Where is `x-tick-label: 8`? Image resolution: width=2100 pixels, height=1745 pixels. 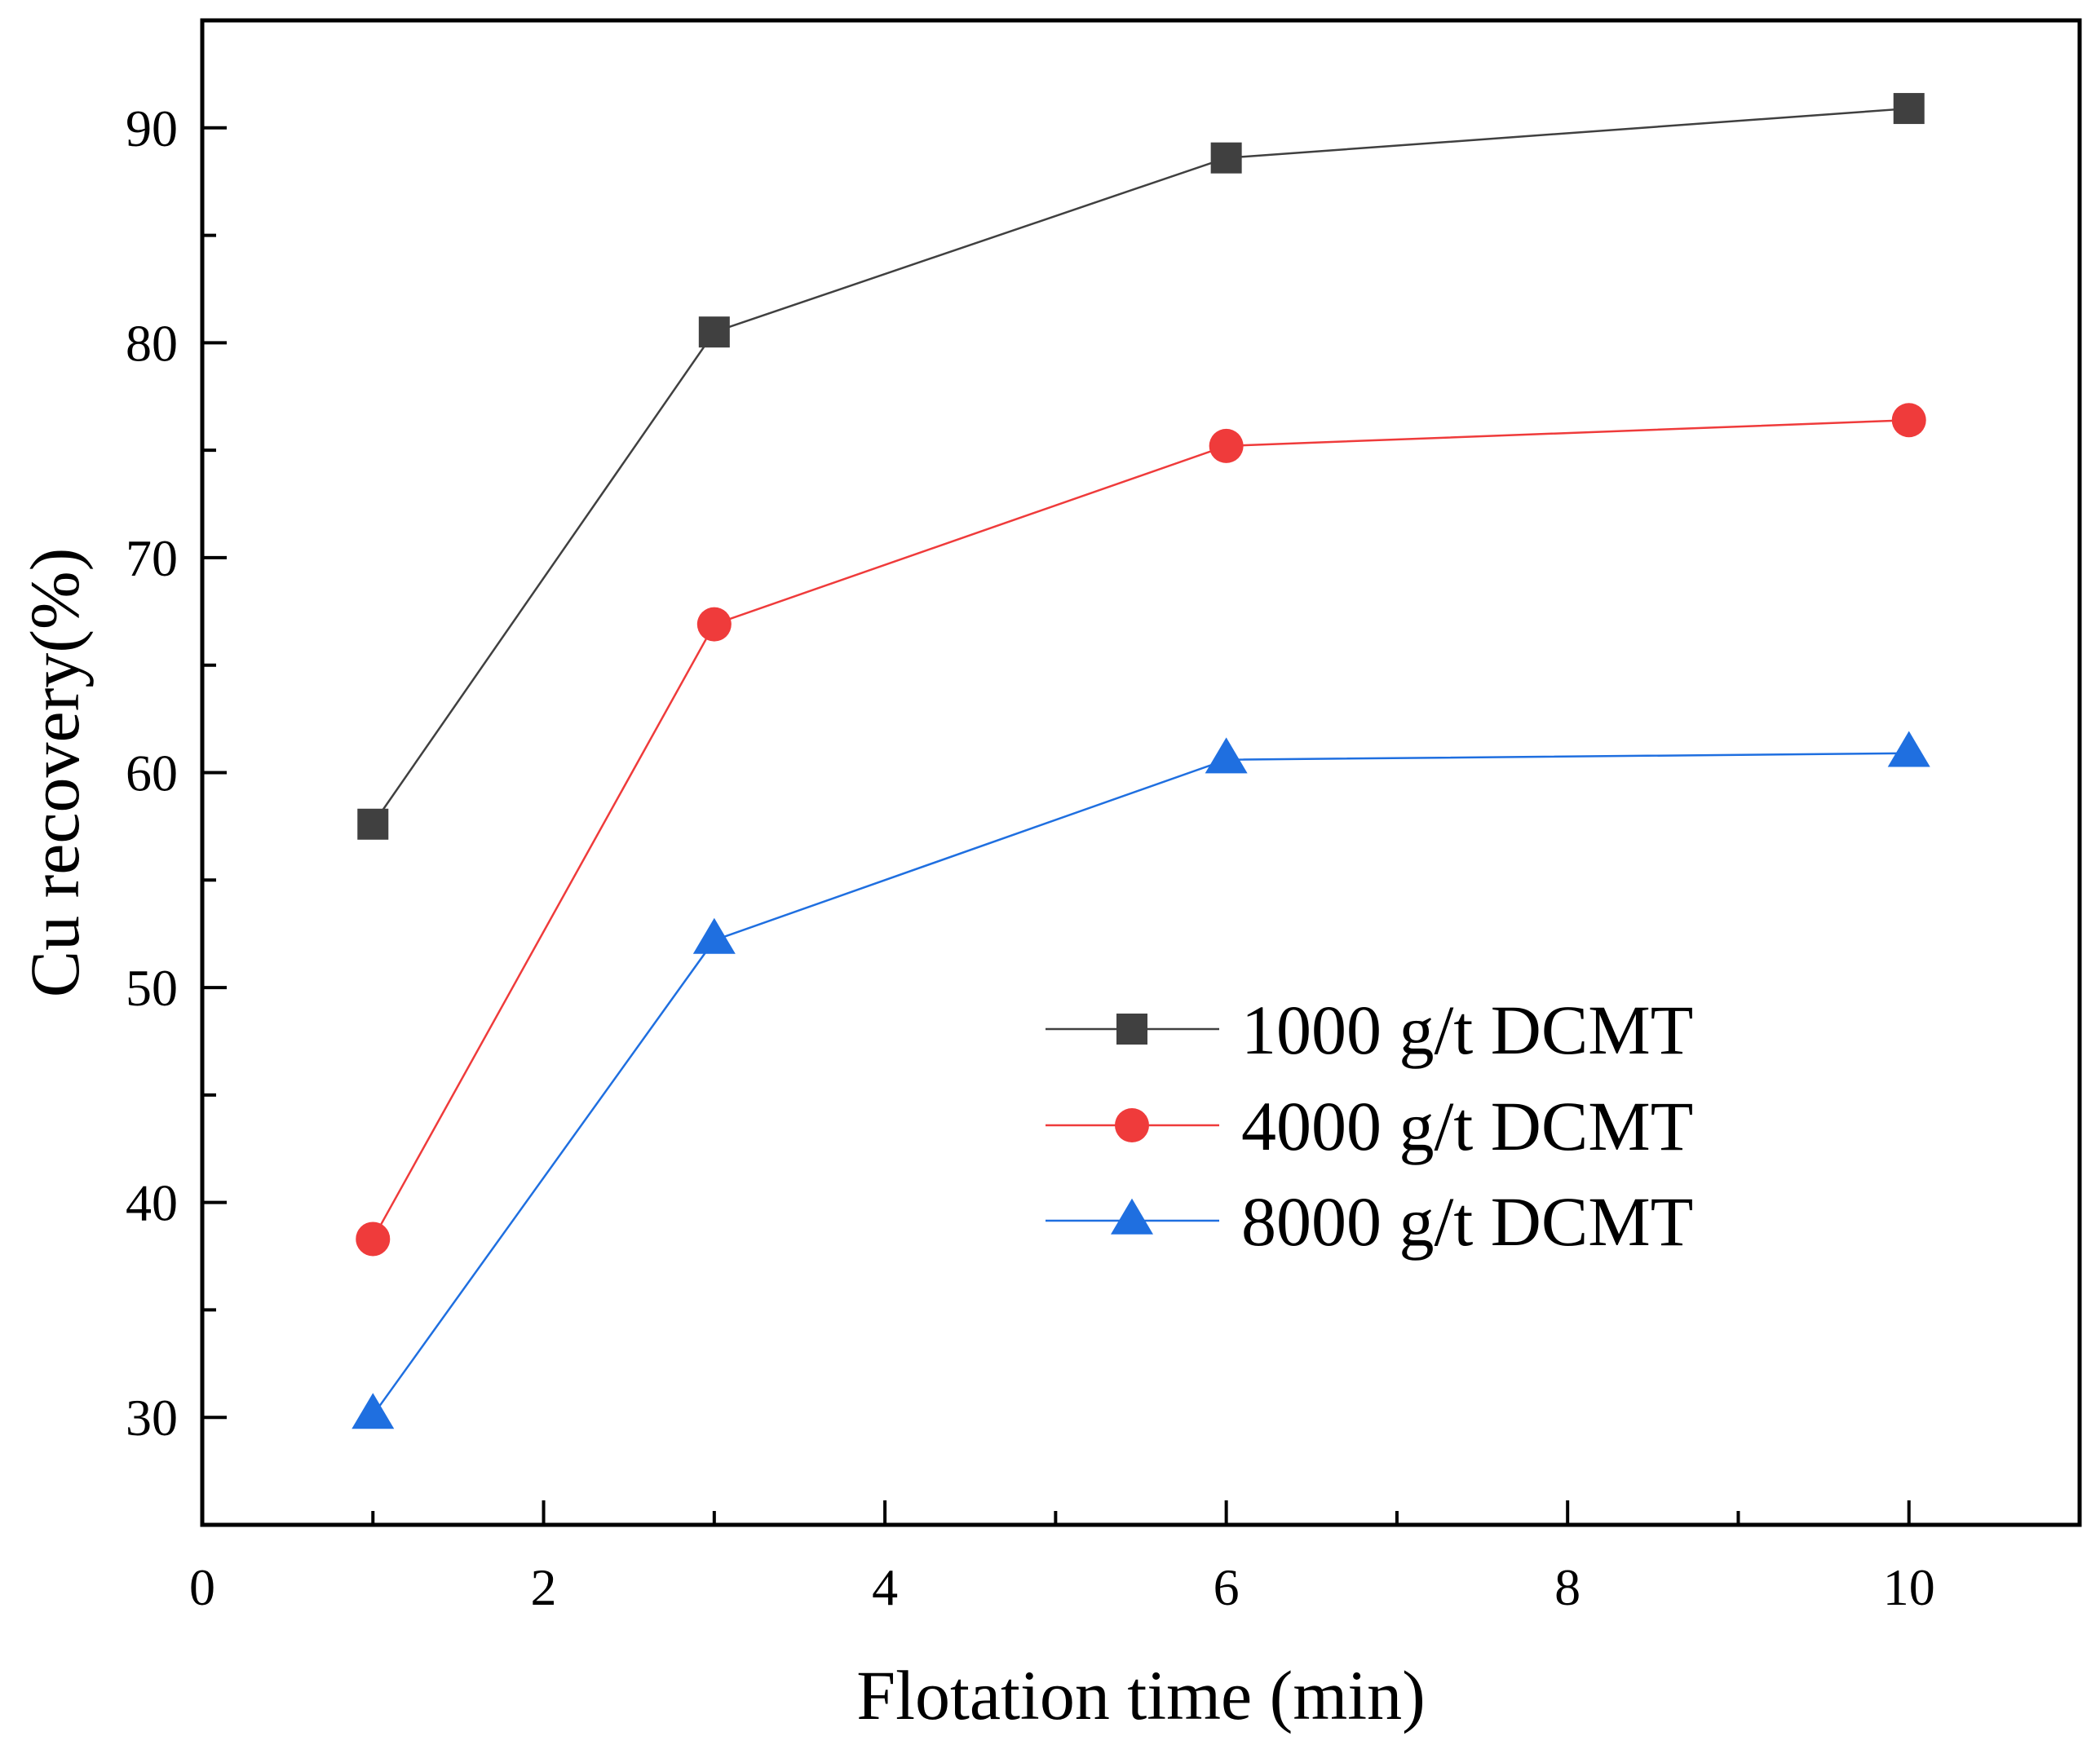 x-tick-label: 8 is located at coordinates (1567, 1587).